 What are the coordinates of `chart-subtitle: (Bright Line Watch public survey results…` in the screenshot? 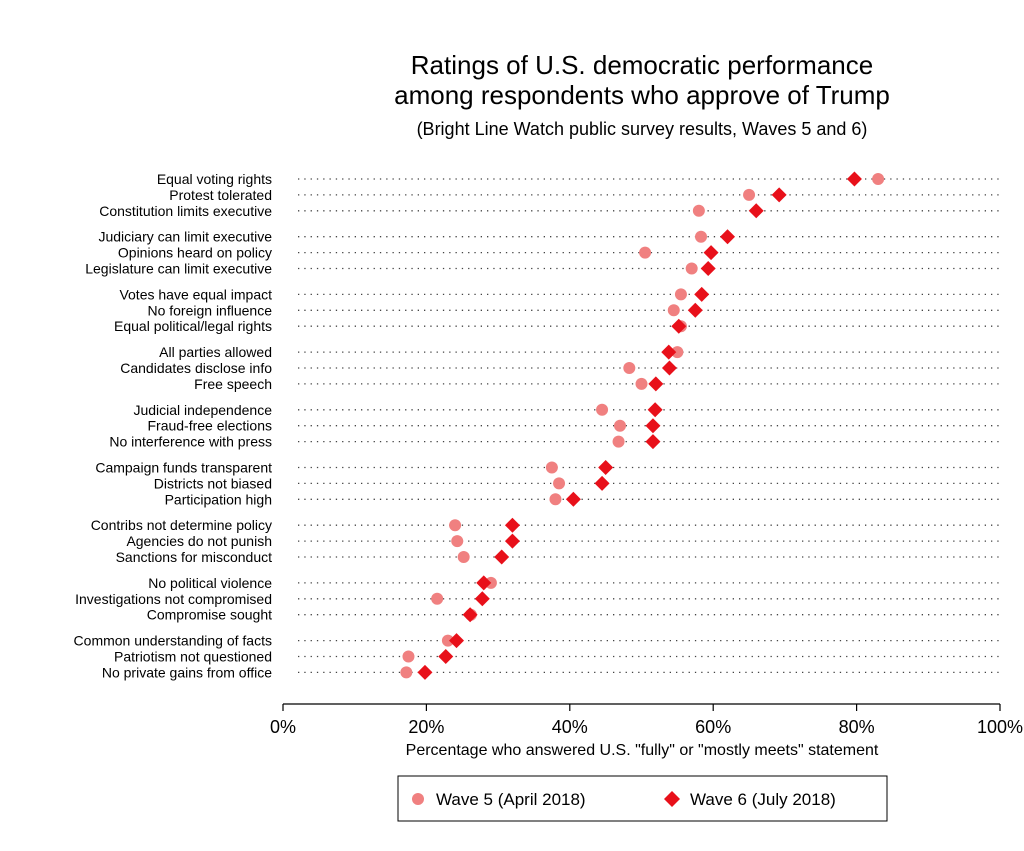 It's located at (642, 129).